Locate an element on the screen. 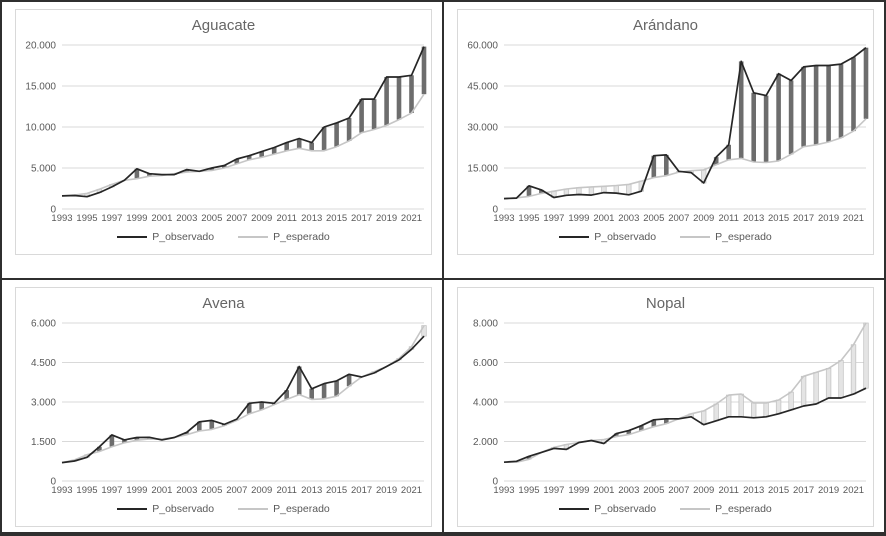 This screenshot has width=886, height=536. svg-text: 5.000 is located at coordinates (43, 169).